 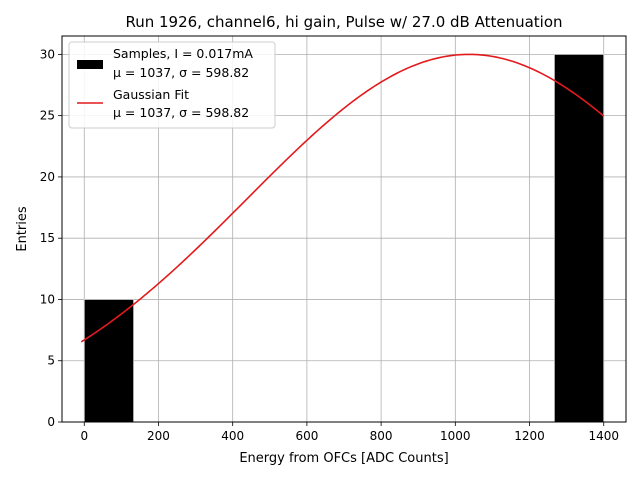 What do you see at coordinates (349, 432) in the screenshot?
I see `x-ticks: 0 200 400 600 800 1000 1200 1400` at bounding box center [349, 432].